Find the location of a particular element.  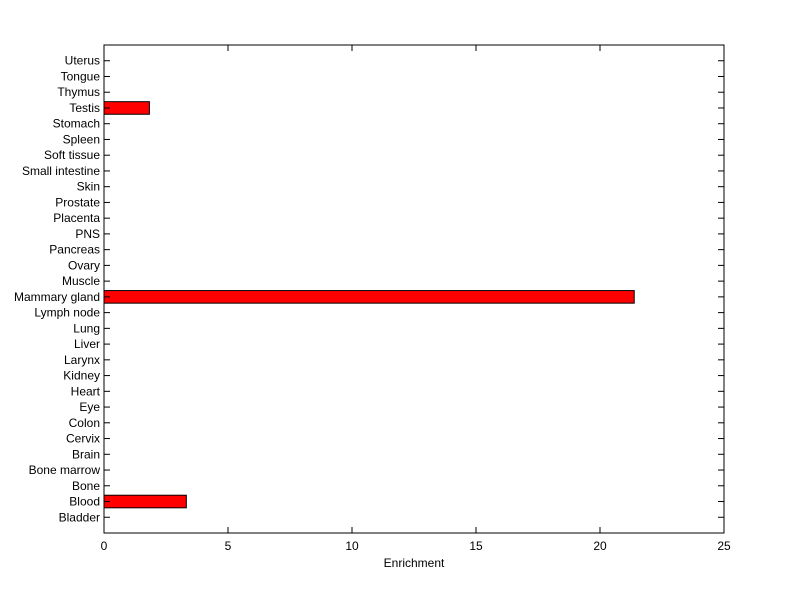

y-tick-label: Heart is located at coordinates (86, 391).